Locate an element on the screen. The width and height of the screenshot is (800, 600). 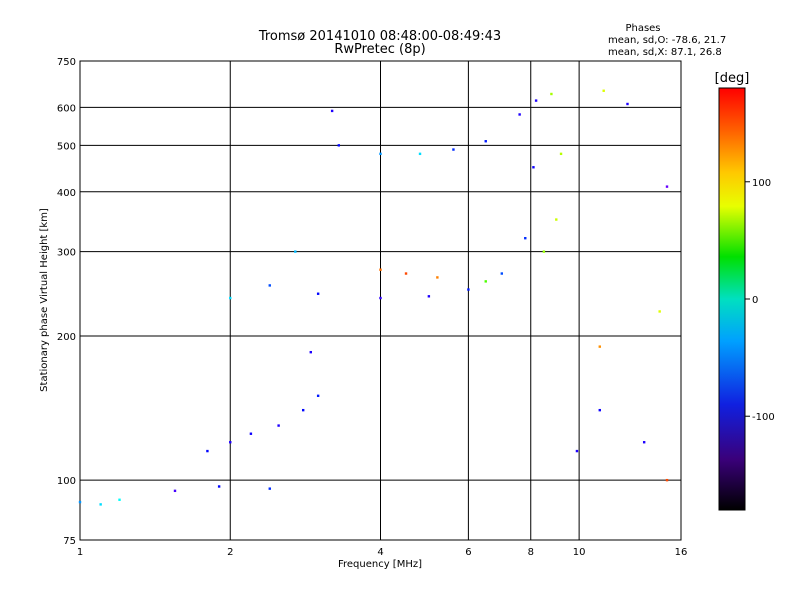
x-axis-ticks: 1 2 4 6 8 10 16 is located at coordinates (382, 552).